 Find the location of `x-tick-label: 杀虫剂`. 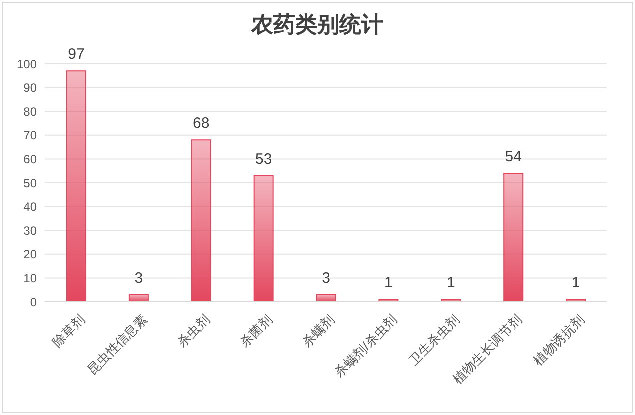

x-tick-label: 杀虫剂 is located at coordinates (193, 331).